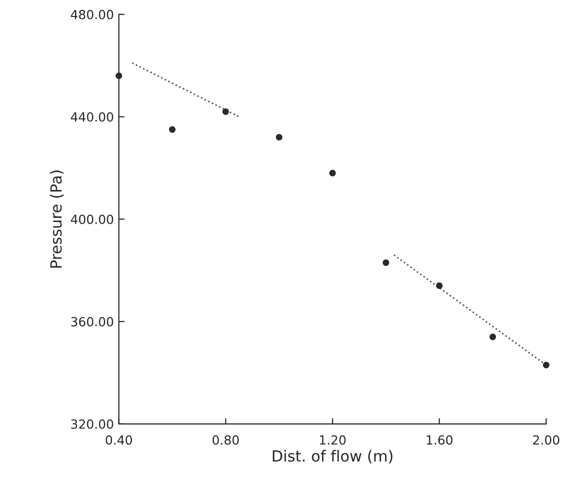 The width and height of the screenshot is (566, 479). I want to click on y-tick-label: 480.00, so click(92, 15).